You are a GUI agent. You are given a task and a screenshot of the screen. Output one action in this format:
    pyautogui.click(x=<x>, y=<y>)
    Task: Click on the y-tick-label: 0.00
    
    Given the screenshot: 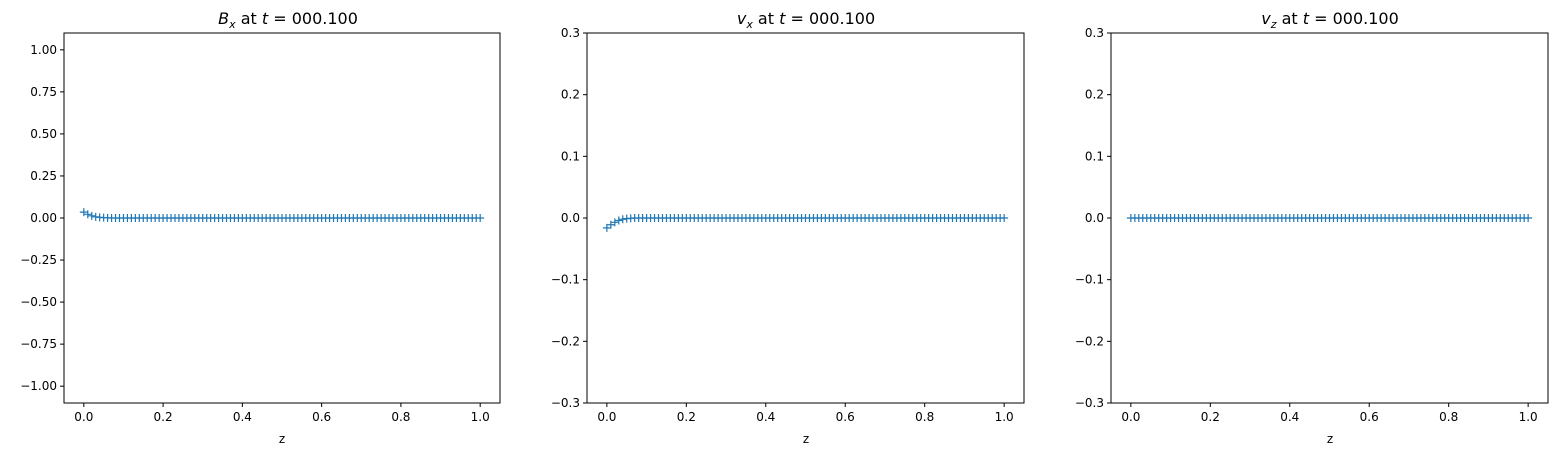 What is the action you would take?
    pyautogui.click(x=43, y=218)
    